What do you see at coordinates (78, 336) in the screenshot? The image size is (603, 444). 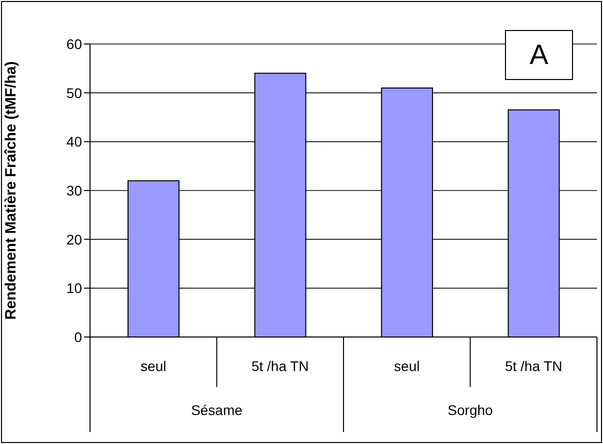 I see `y-tick-label: 0` at bounding box center [78, 336].